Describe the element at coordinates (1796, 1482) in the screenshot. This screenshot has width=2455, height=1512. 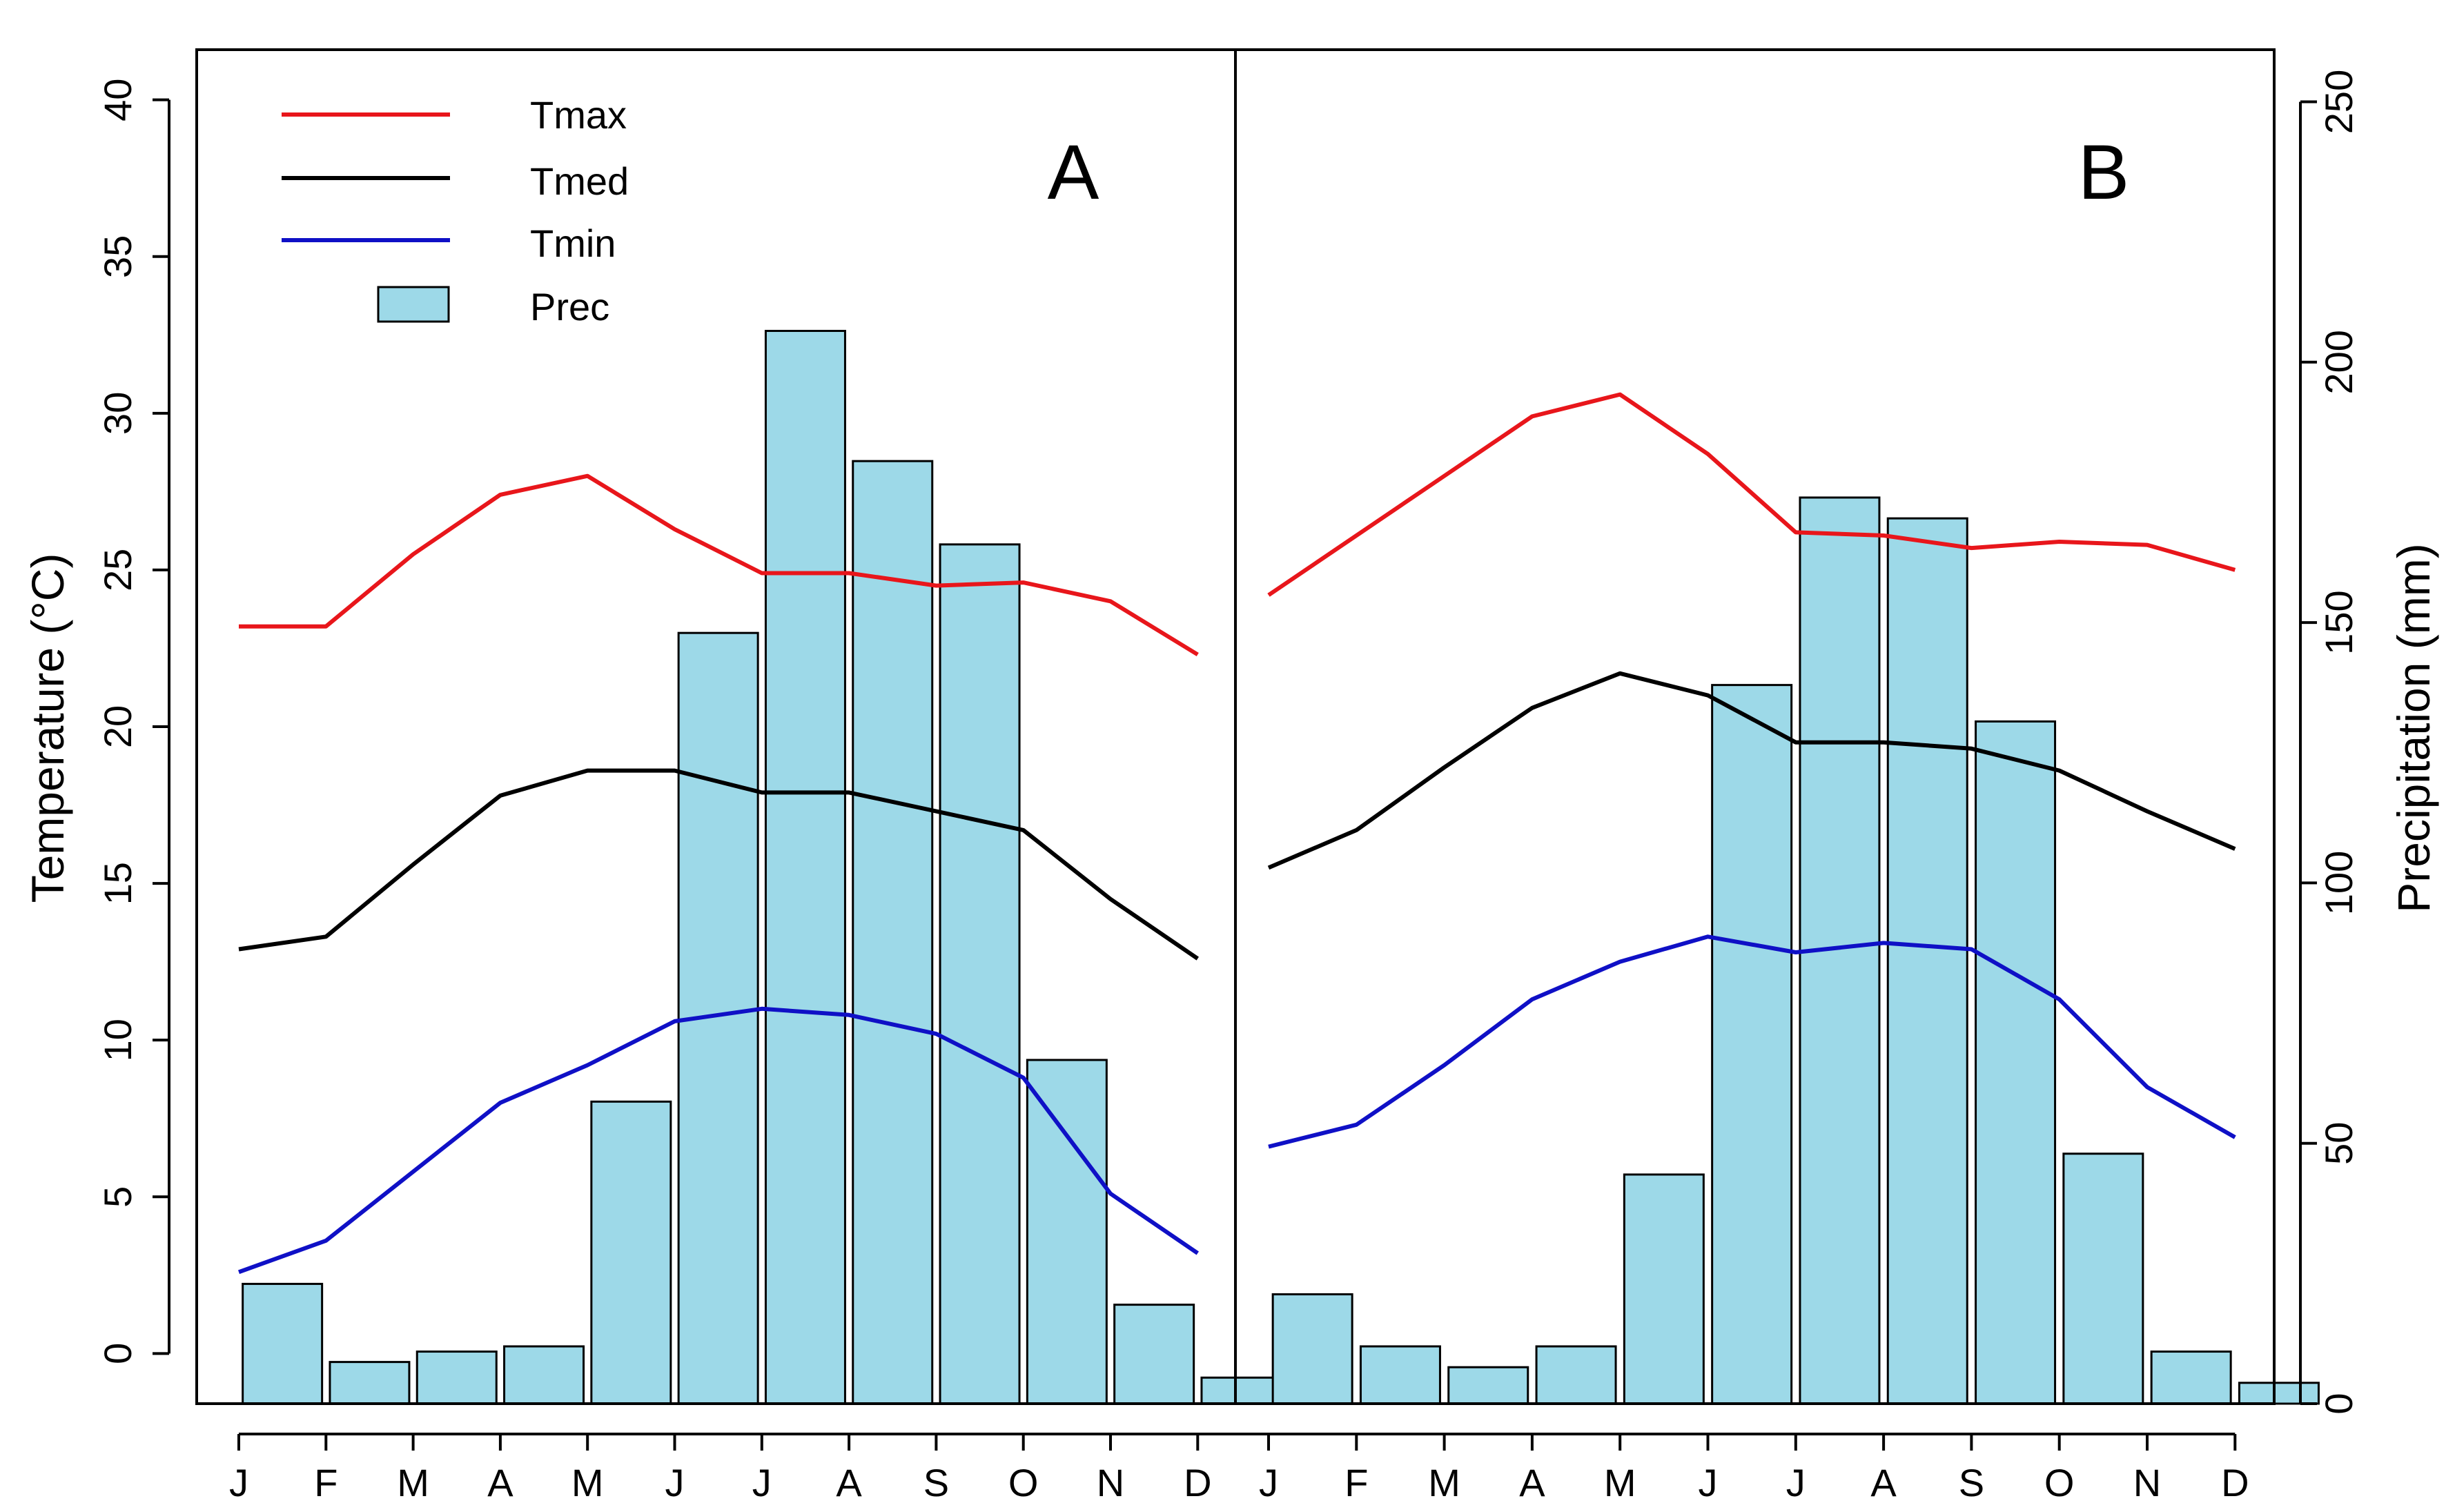
I see `month-label-b-7: J` at that location.